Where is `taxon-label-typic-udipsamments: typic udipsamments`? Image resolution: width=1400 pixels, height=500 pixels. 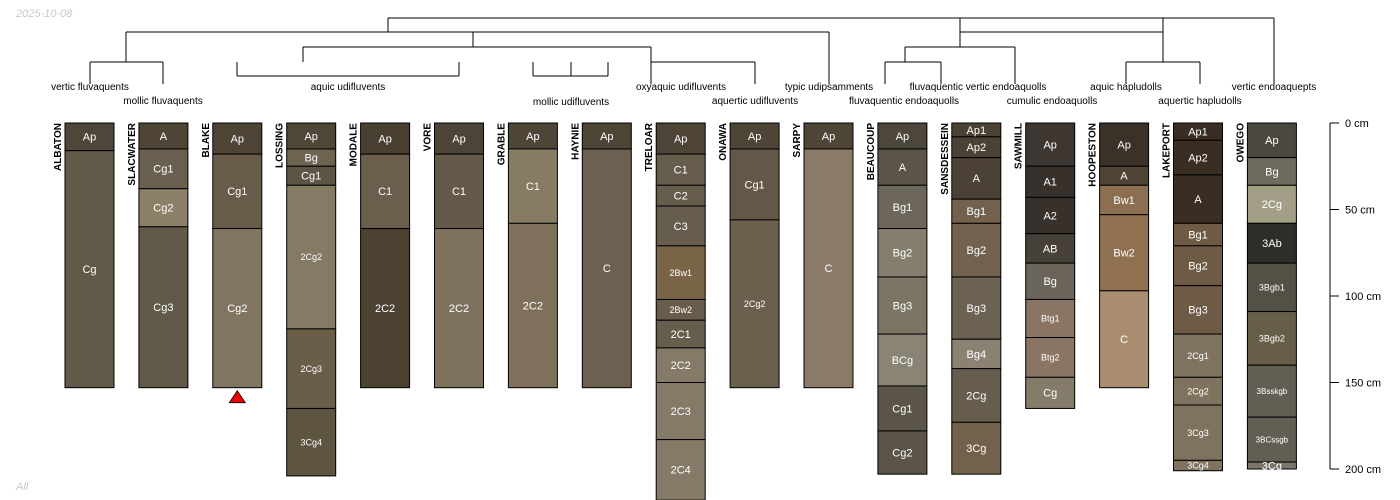 taxon-label-typic-udipsamments: typic udipsamments is located at coordinates (829, 87).